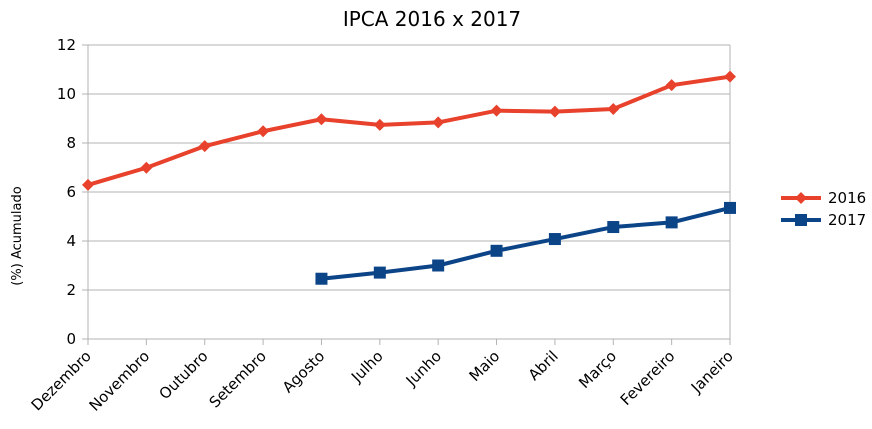  Describe the element at coordinates (823, 209) in the screenshot. I see `legend: 2016 2017` at that location.